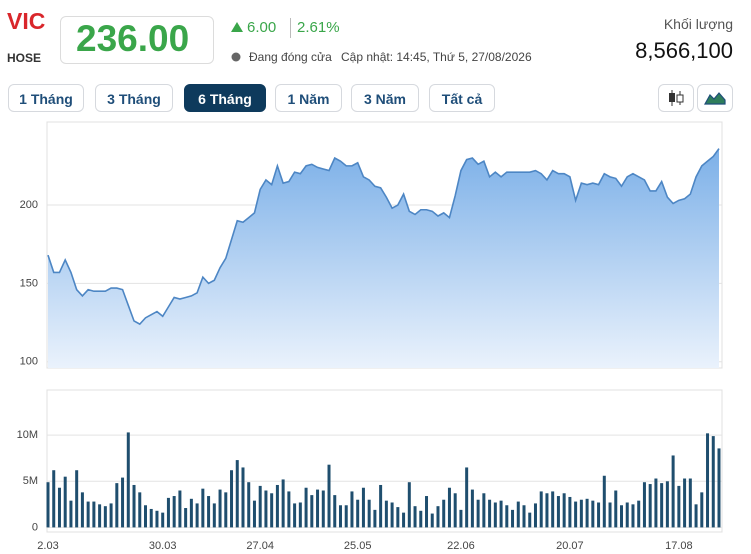 Image resolution: width=751 pixels, height=554 pixels. What do you see at coordinates (570, 546) in the screenshot?
I see `x-tick-label: 20.07` at bounding box center [570, 546].